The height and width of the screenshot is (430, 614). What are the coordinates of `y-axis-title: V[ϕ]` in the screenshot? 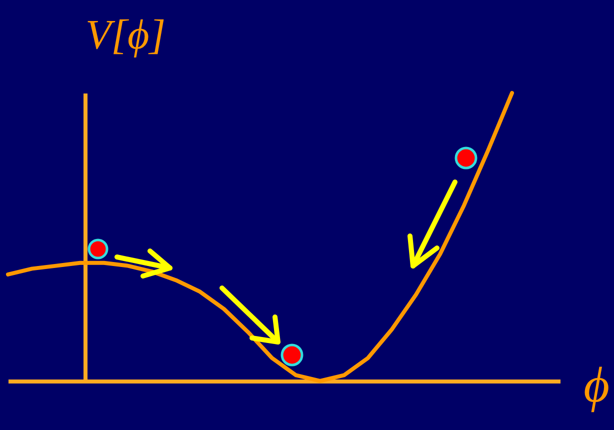 It's located at (125, 35).